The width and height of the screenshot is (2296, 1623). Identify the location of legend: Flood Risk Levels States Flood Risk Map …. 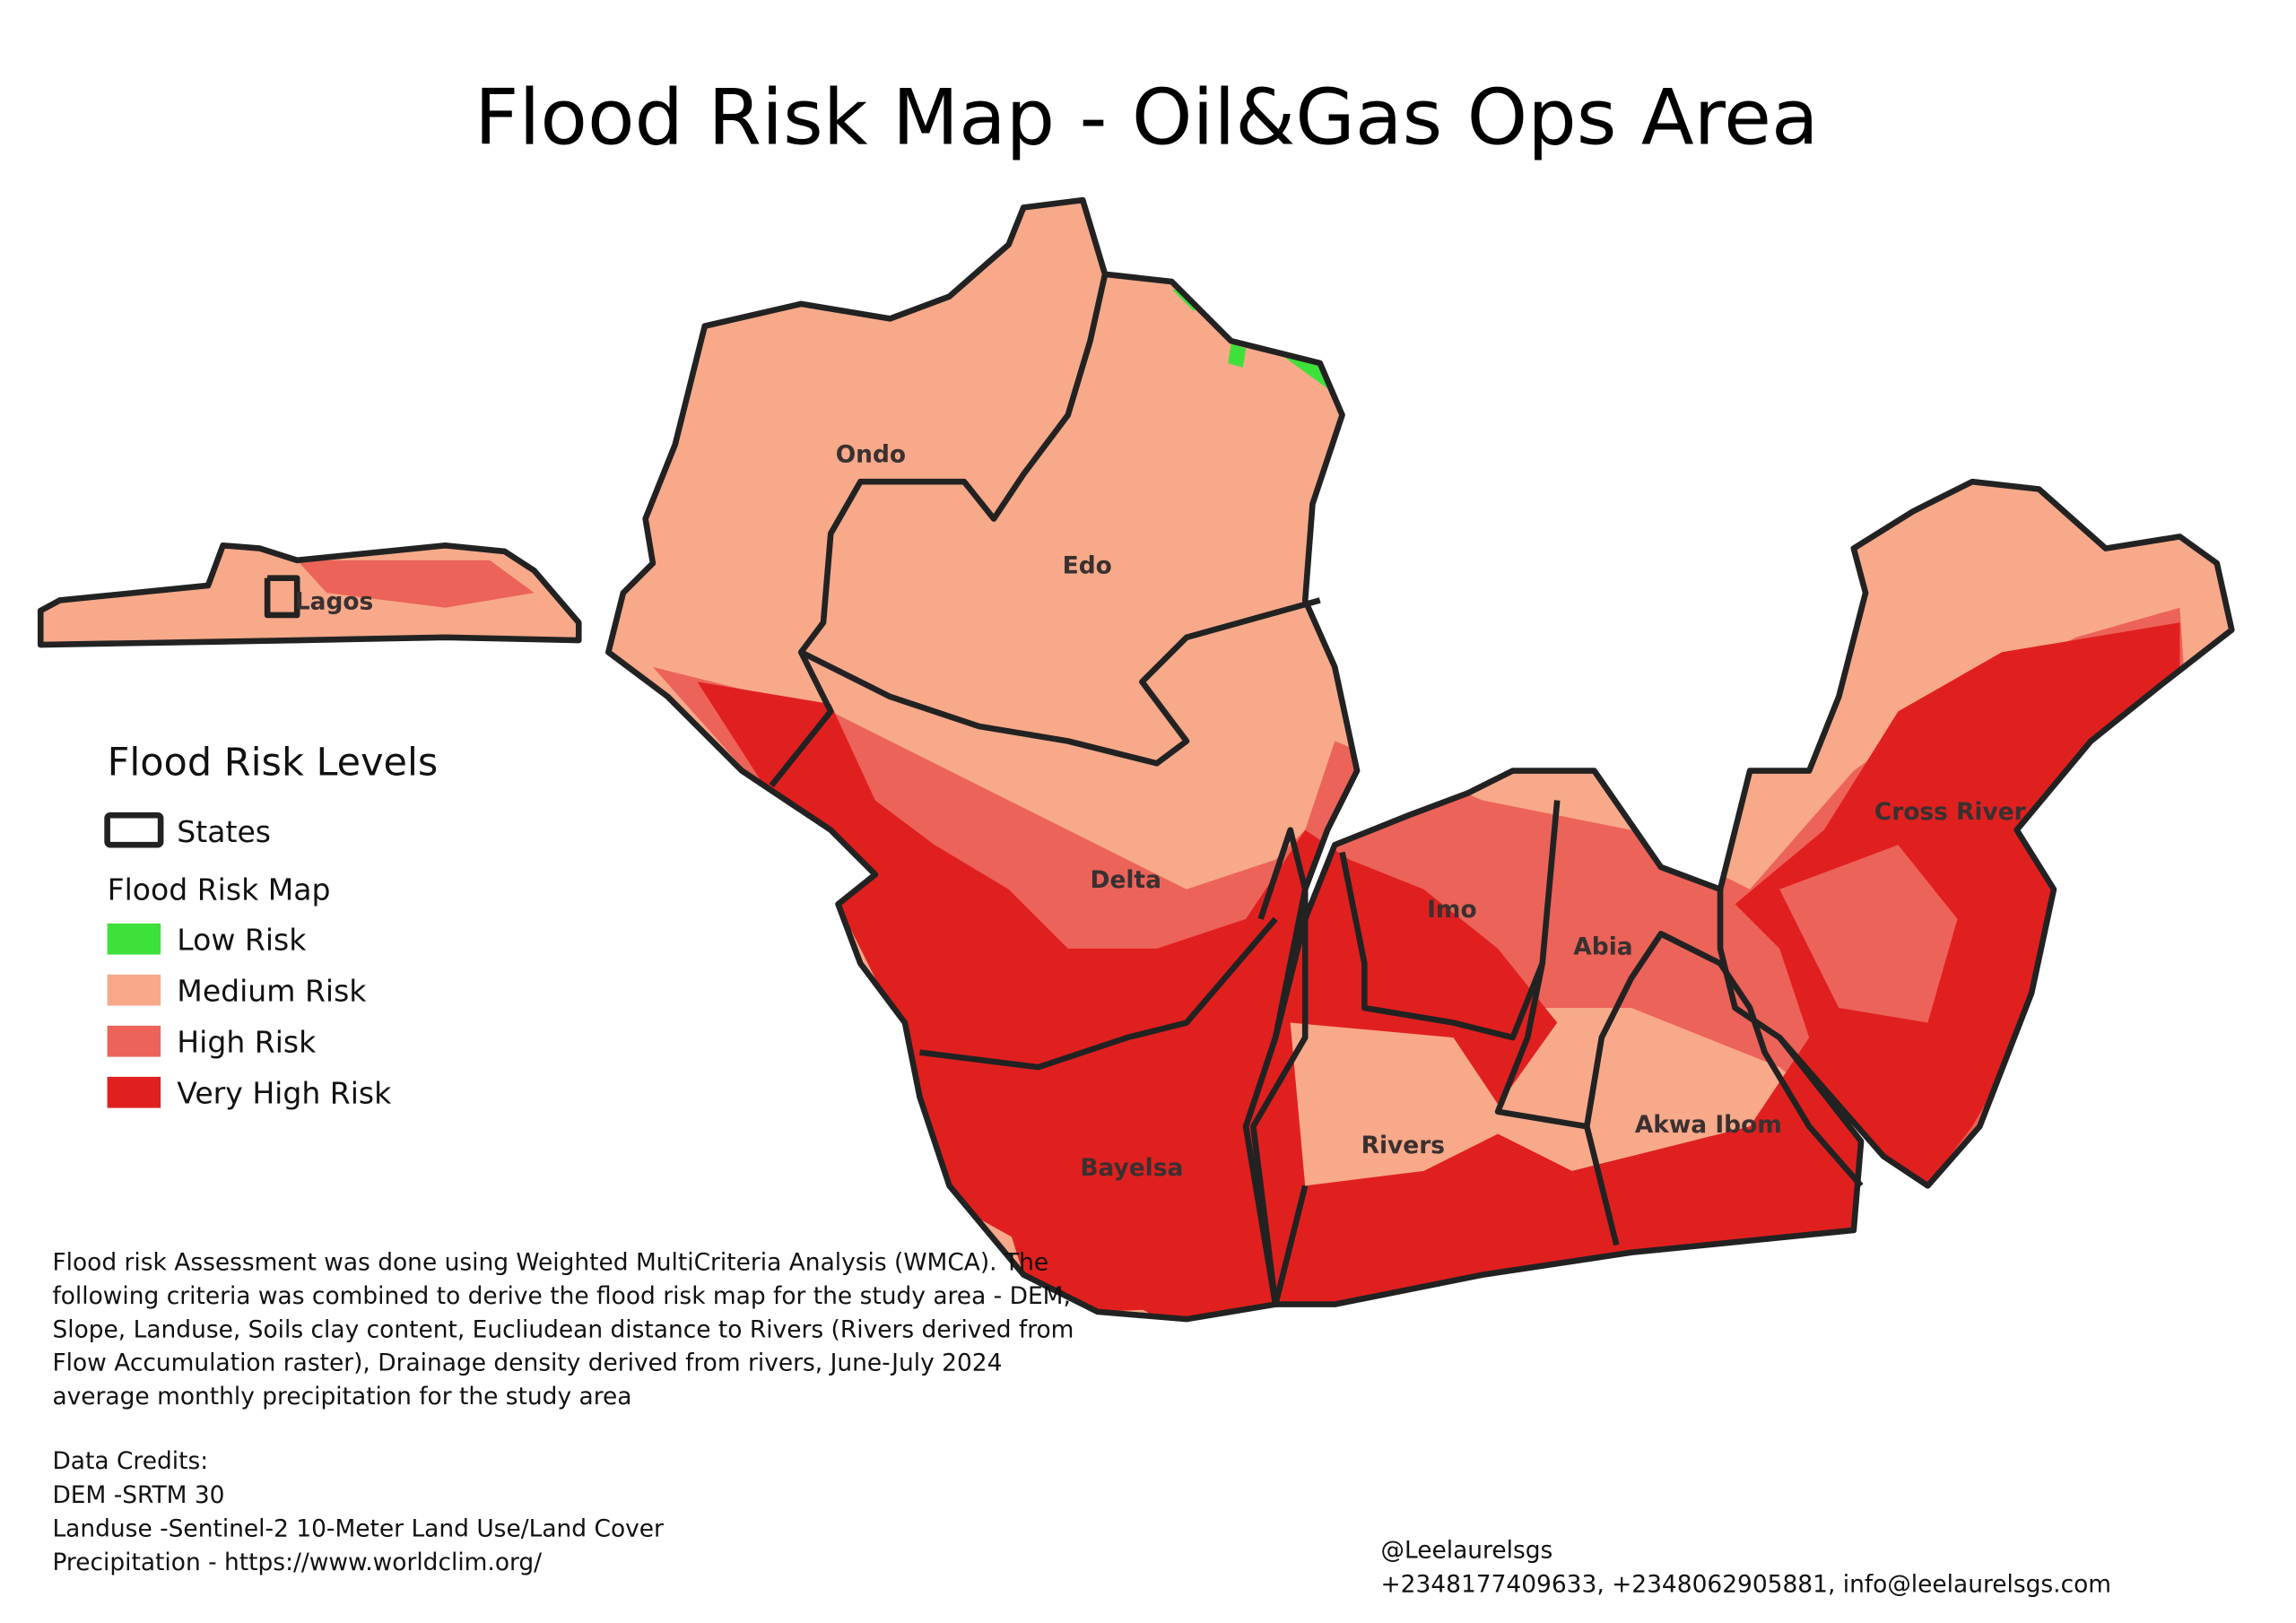
(271, 926).